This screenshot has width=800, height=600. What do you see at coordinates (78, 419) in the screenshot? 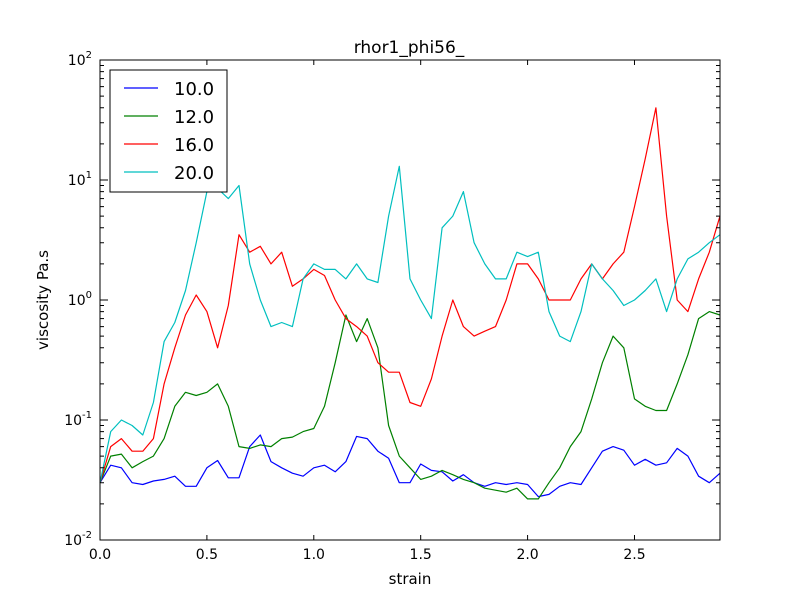
I see `y-tick-label: 10⁻¹` at bounding box center [78, 419].